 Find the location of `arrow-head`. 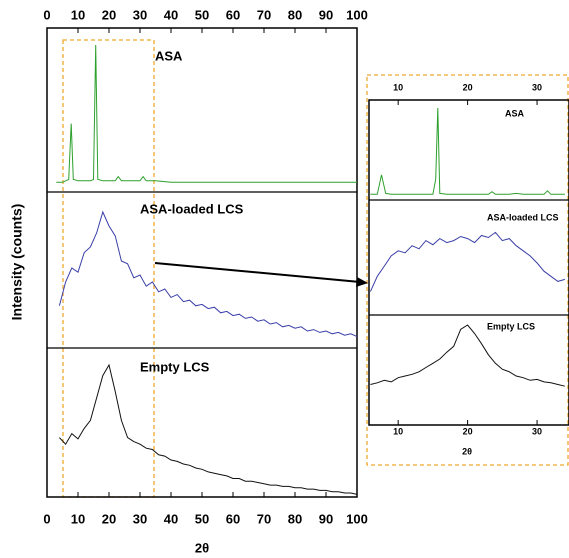

arrow-head is located at coordinates (362, 282).